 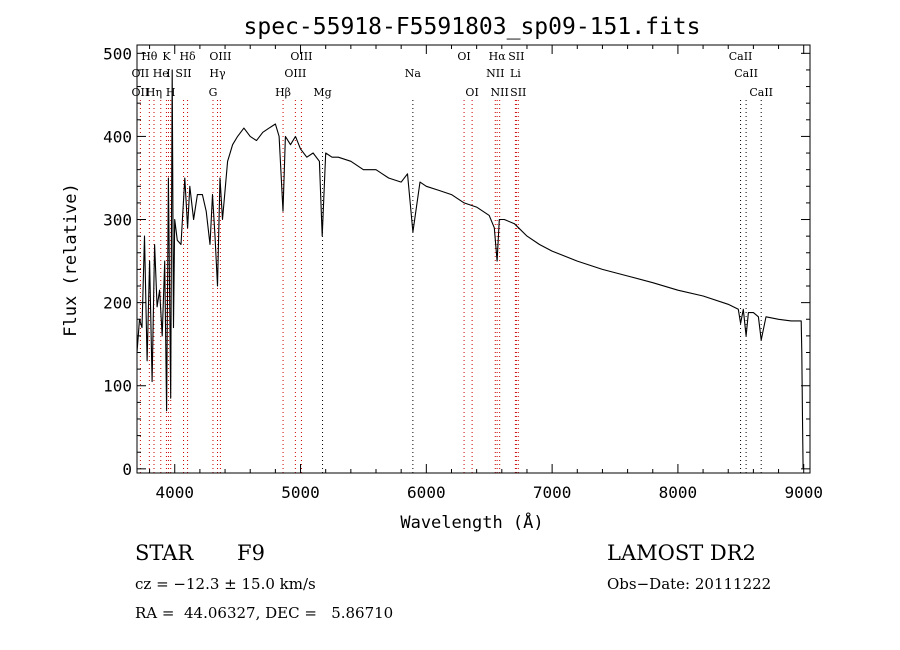 I want to click on chart-title: spec-55918-F5591803_sp09-151.fits, so click(x=472, y=27).